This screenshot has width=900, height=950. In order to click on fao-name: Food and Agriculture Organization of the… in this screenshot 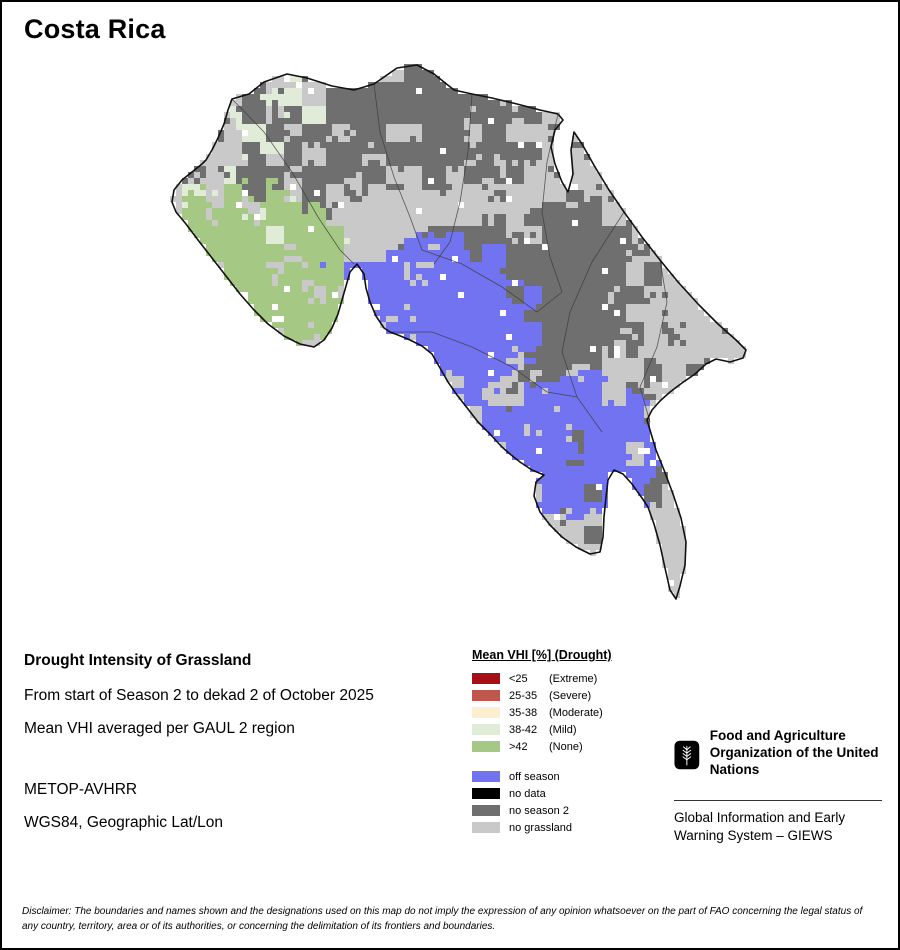, I will do `click(794, 752)`.